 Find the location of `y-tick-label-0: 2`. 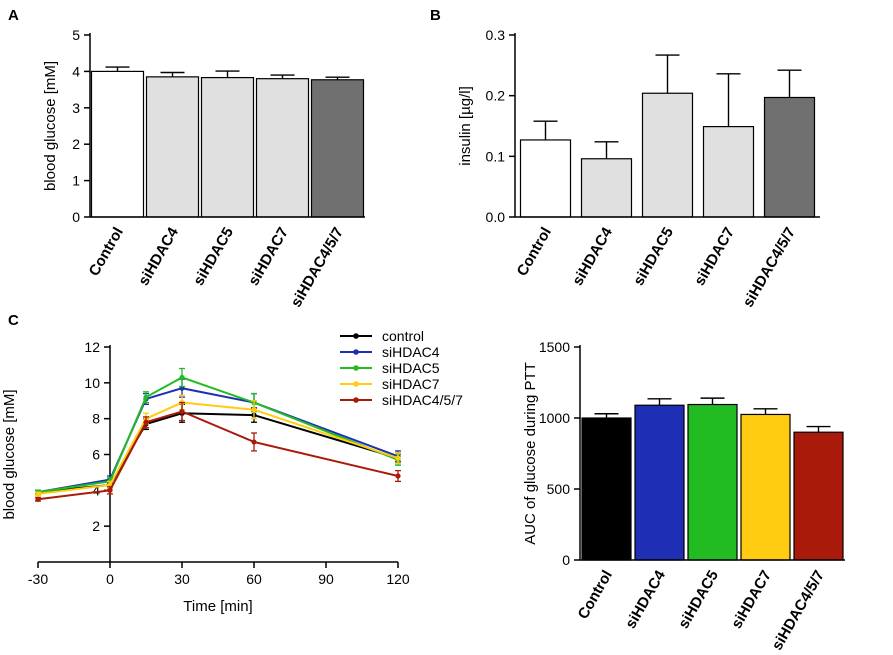

y-tick-label-0: 2 is located at coordinates (96, 526).